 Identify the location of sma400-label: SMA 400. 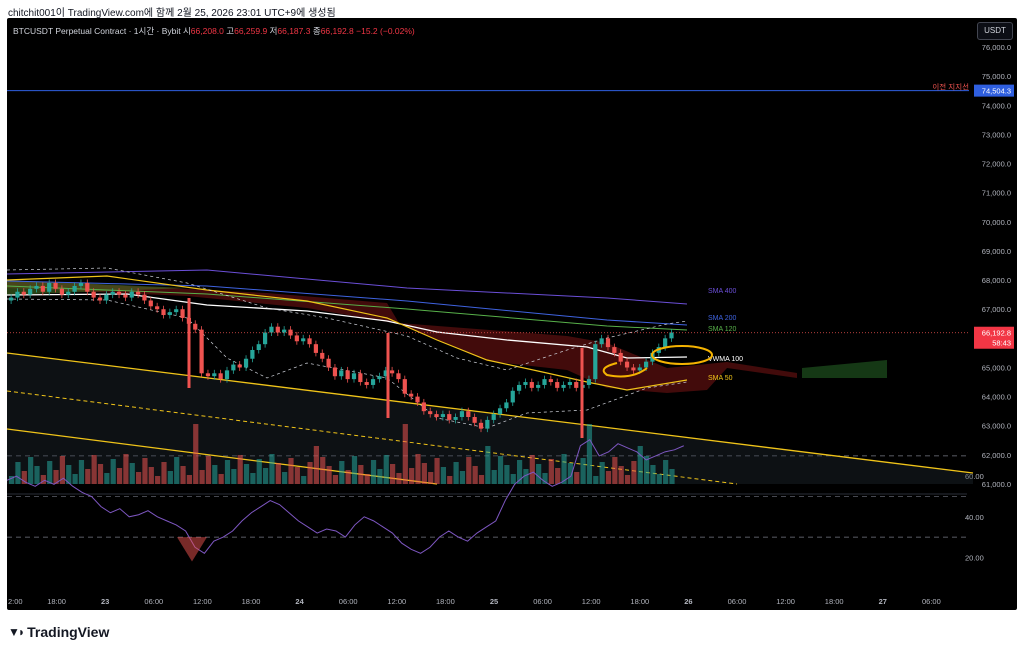
(722, 291).